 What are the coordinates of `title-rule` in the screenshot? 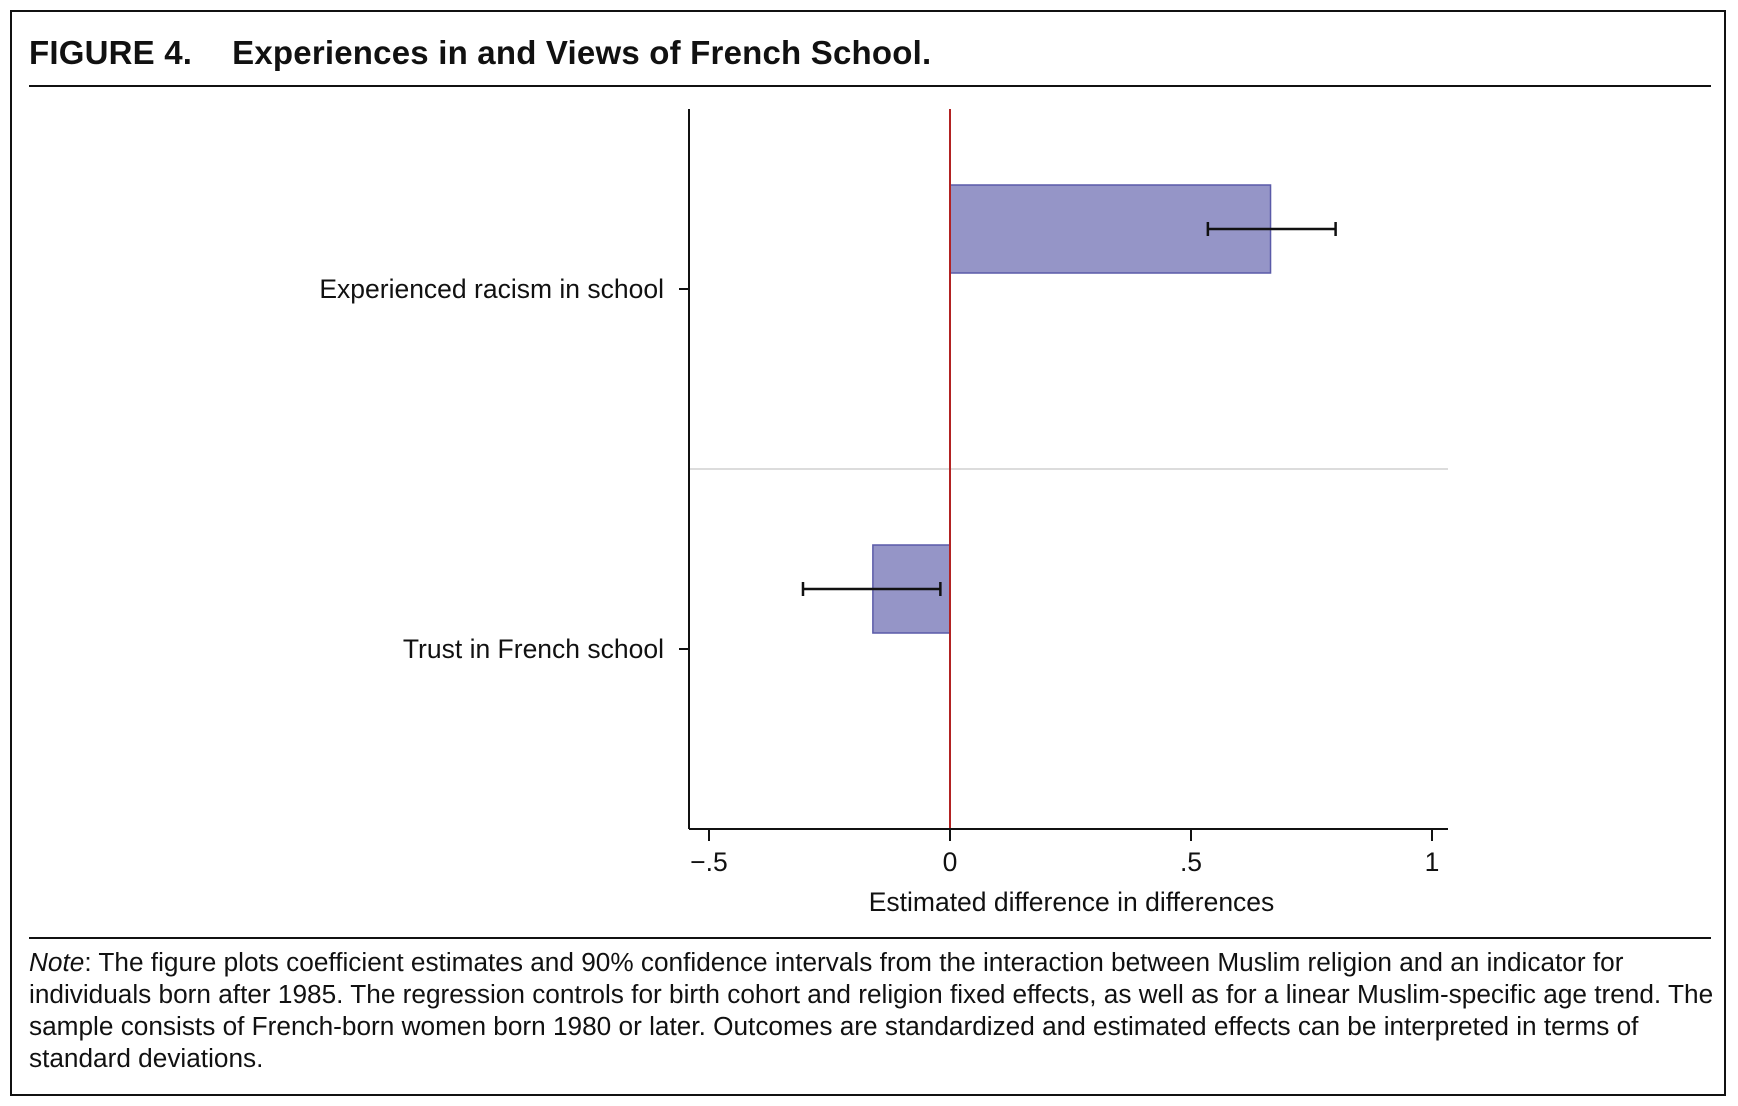 It's located at (870, 86).